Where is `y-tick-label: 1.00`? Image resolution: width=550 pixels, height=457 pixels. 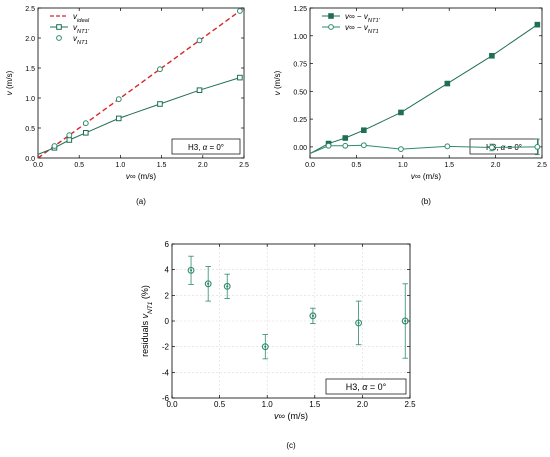
y-tick-label: 1.00 is located at coordinates (300, 37).